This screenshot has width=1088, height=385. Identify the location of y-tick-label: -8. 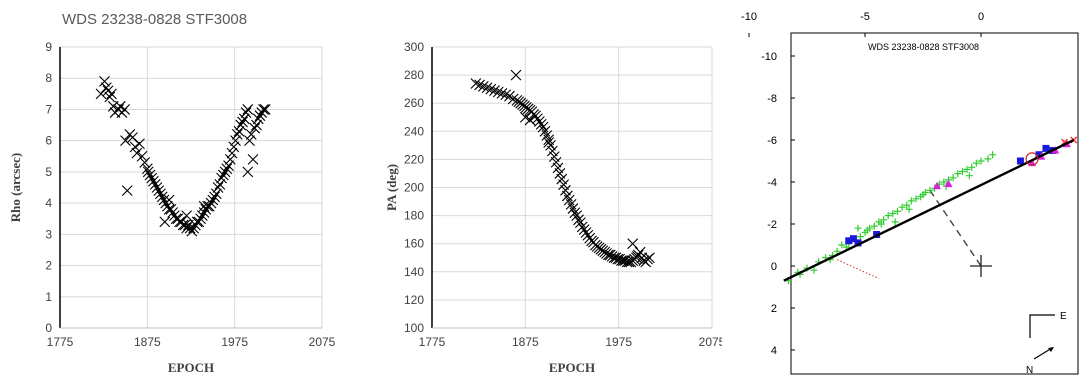
(772, 99).